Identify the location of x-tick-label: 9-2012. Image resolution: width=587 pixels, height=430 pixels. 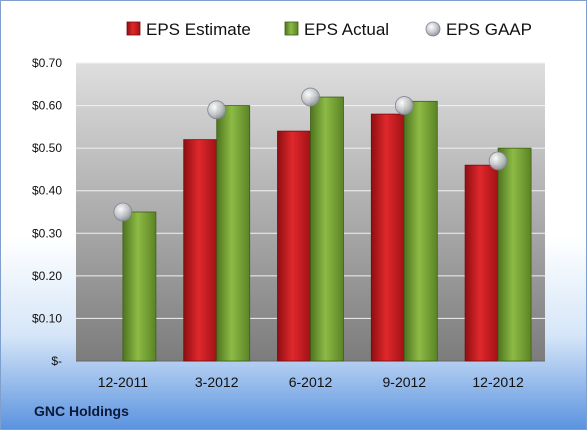
(405, 382).